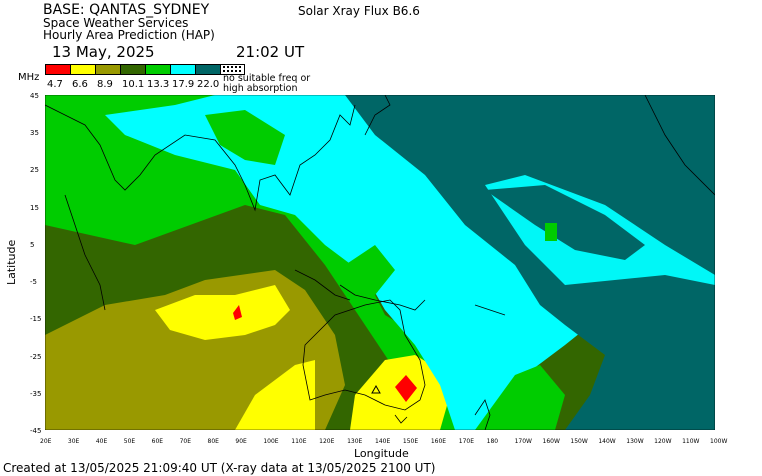  I want to click on region-6-6-south-west, so click(275, 395).